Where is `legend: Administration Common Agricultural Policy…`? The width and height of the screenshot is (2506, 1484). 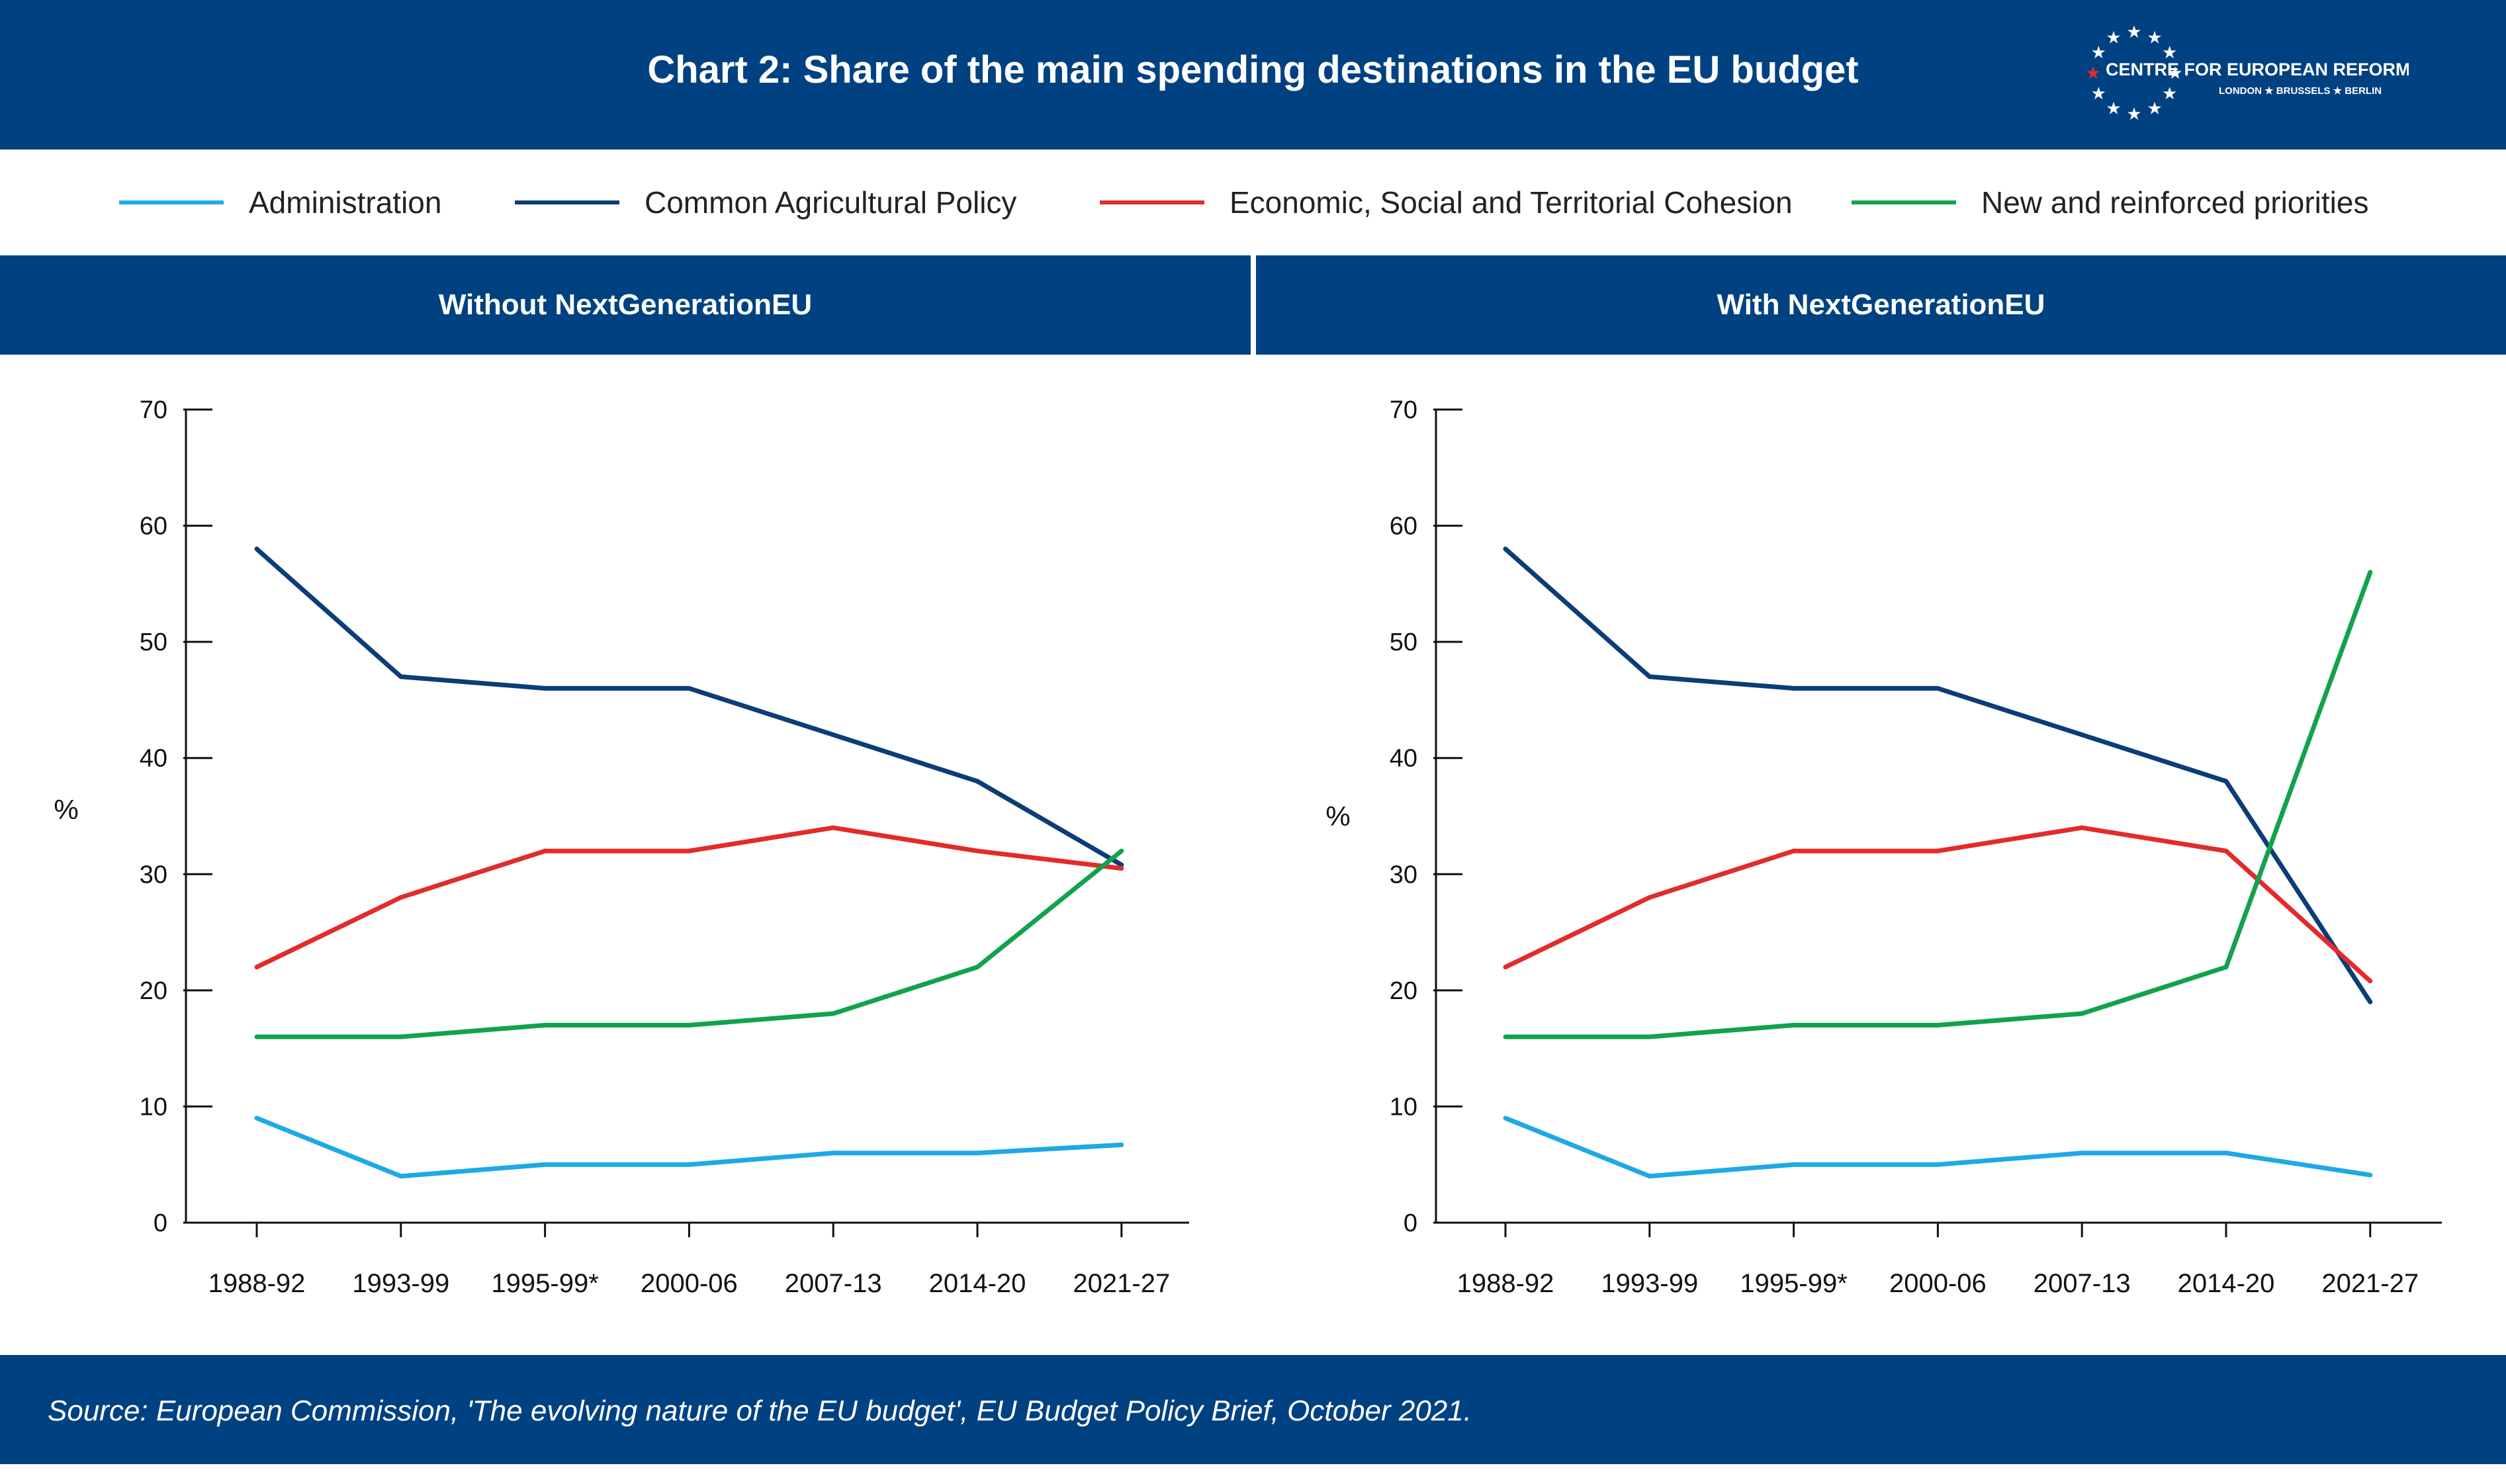
legend: Administration Common Agricultural Policy… is located at coordinates (1253, 203).